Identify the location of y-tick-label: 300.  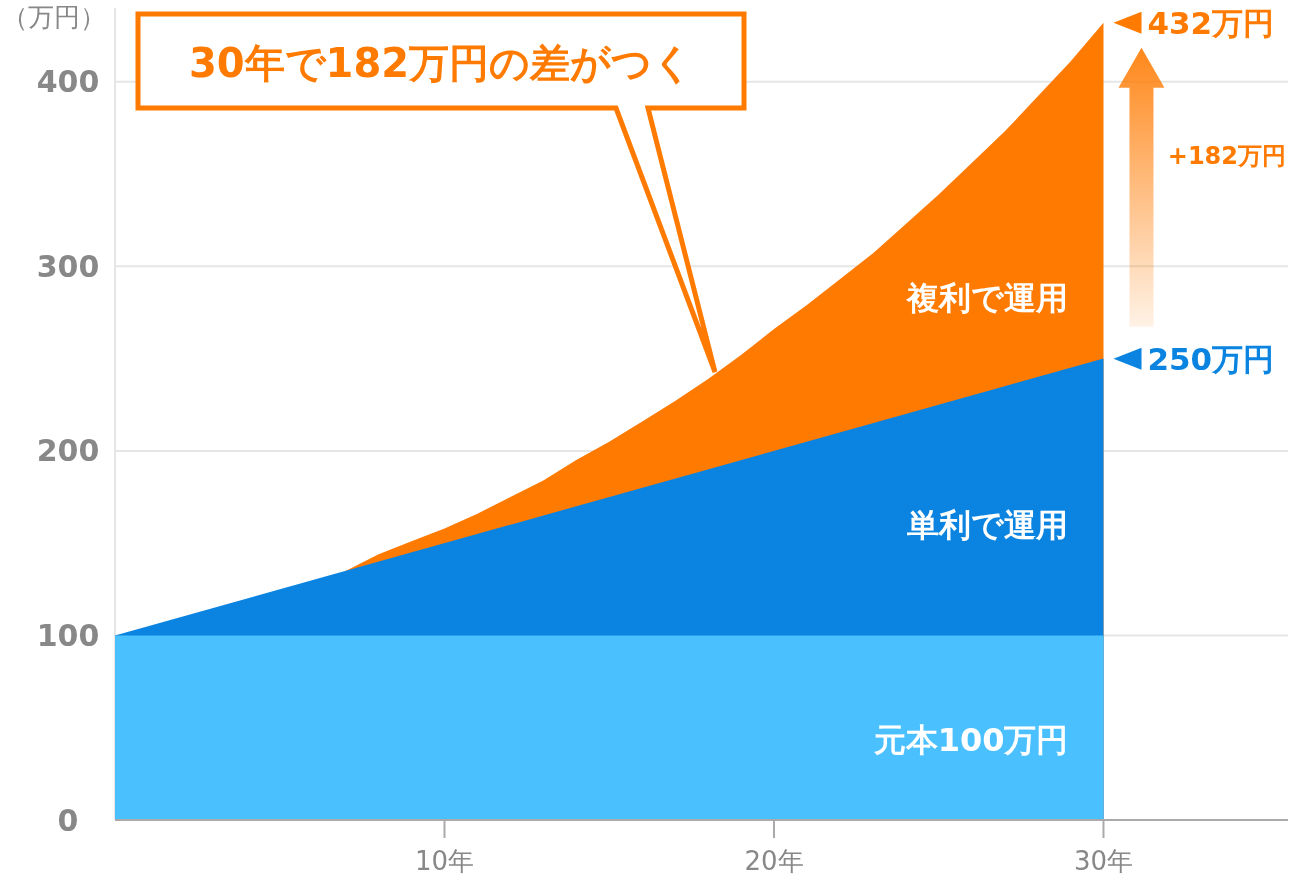
(68, 266).